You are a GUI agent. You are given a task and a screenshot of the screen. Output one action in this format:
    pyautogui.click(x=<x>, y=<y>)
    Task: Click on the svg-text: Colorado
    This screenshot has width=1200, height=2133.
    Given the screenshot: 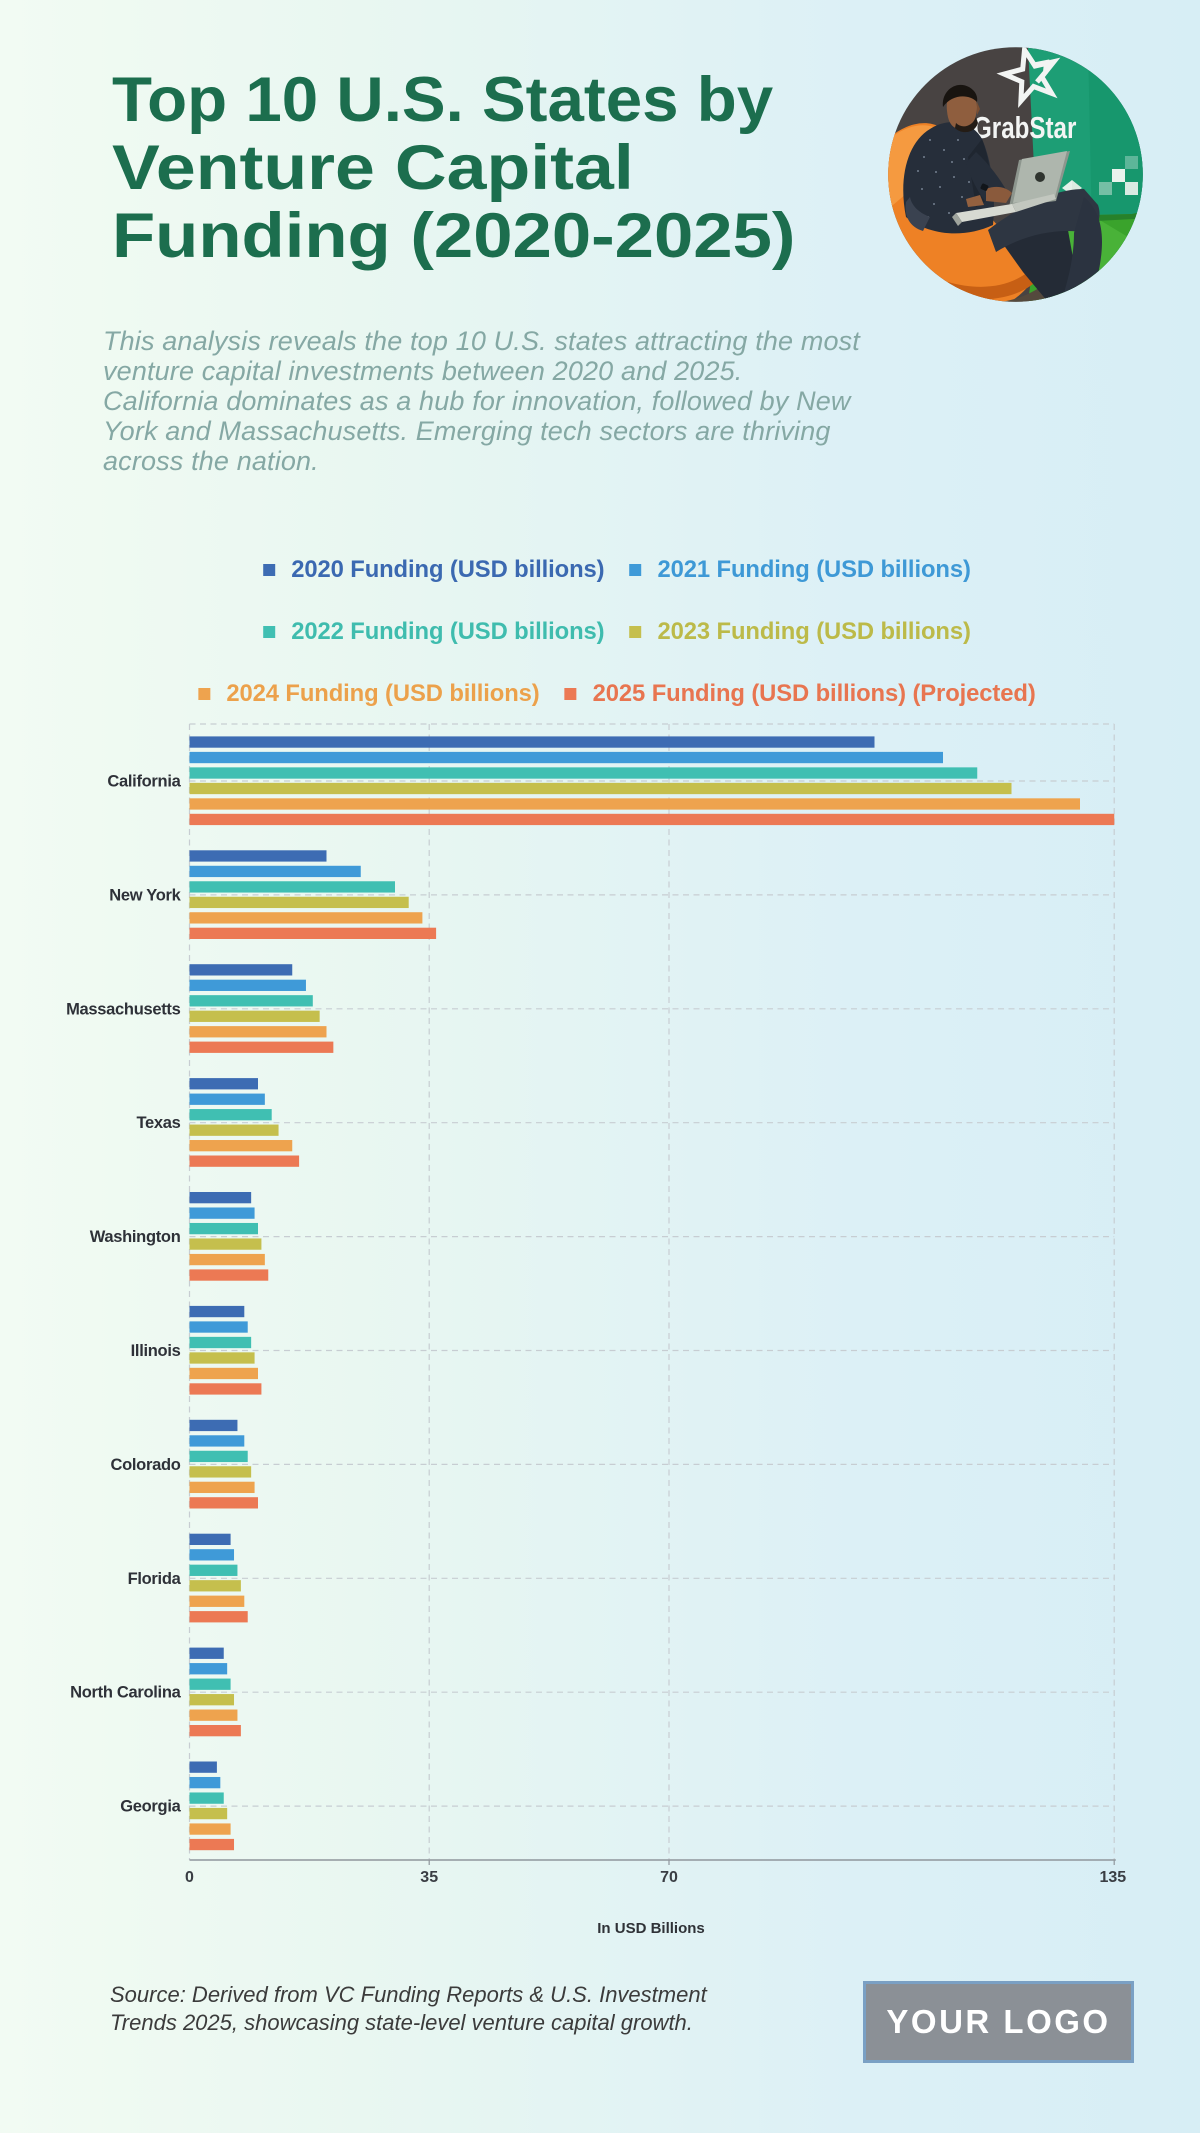 What is the action you would take?
    pyautogui.click(x=145, y=1465)
    